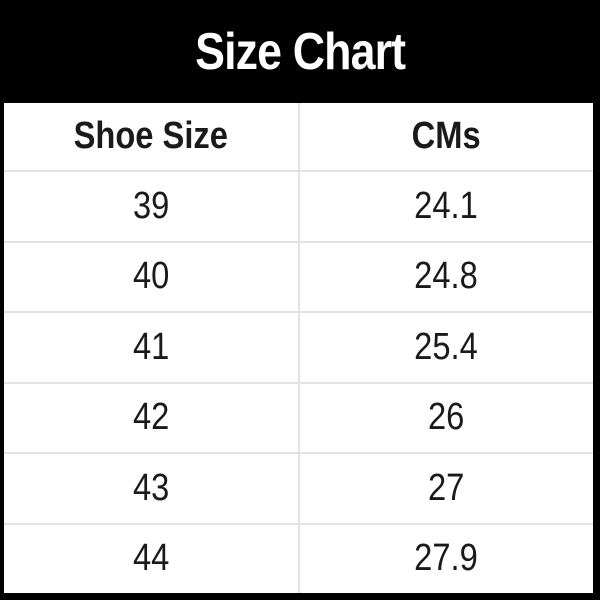 This screenshot has width=600, height=600. I want to click on right-border, so click(596, 351).